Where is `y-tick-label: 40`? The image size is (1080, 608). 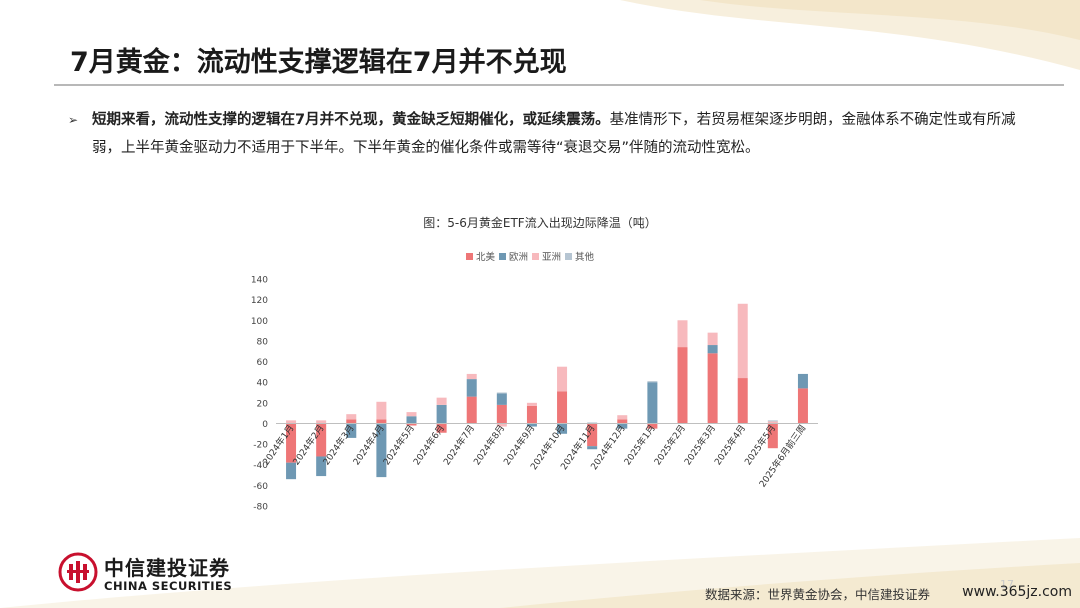 y-tick-label: 40 is located at coordinates (263, 384).